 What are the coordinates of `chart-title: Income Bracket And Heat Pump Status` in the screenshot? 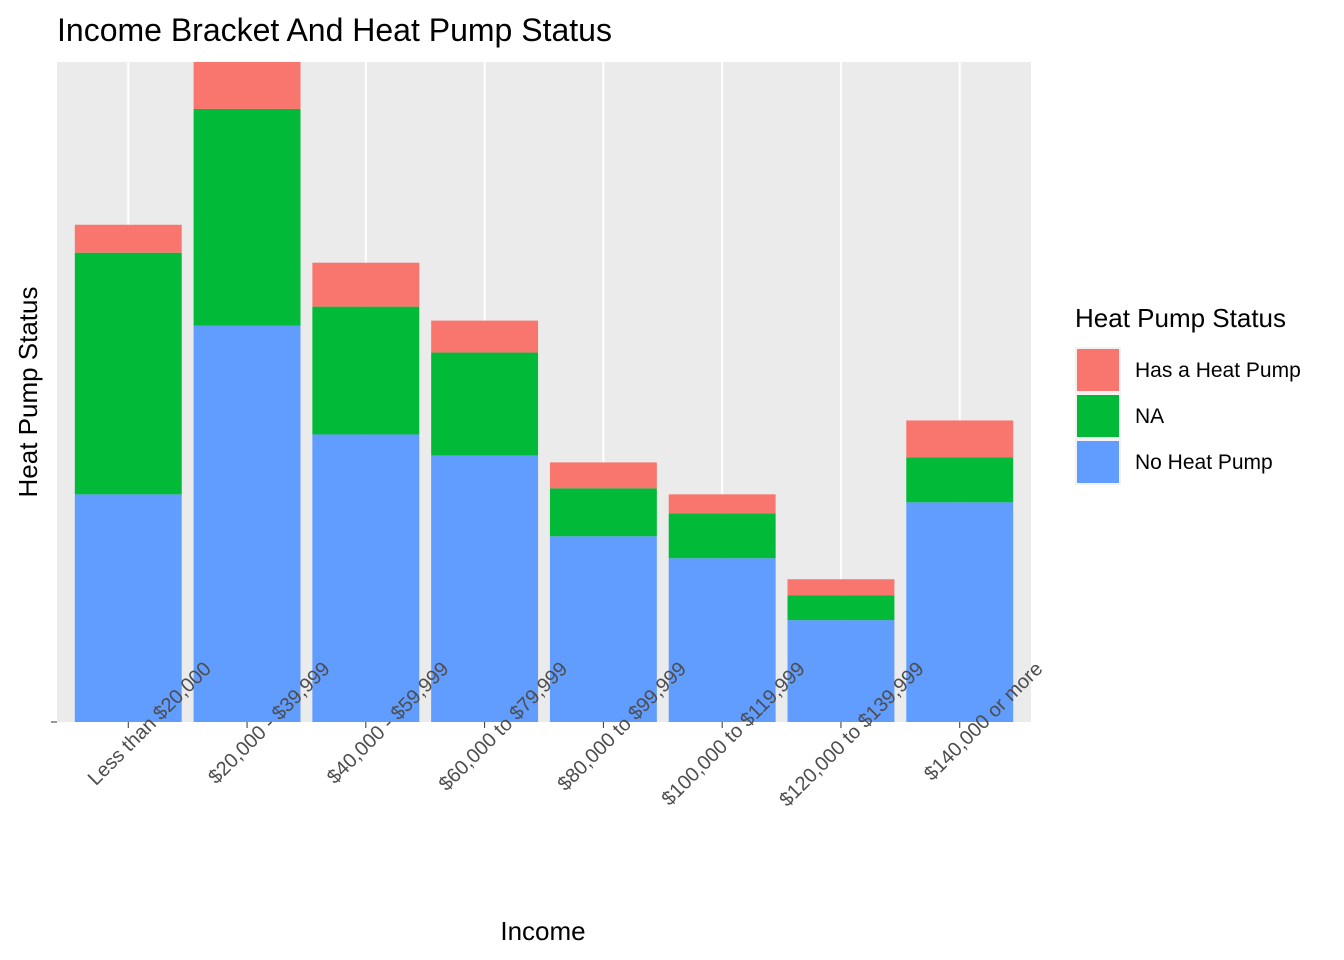 It's located at (334, 30).